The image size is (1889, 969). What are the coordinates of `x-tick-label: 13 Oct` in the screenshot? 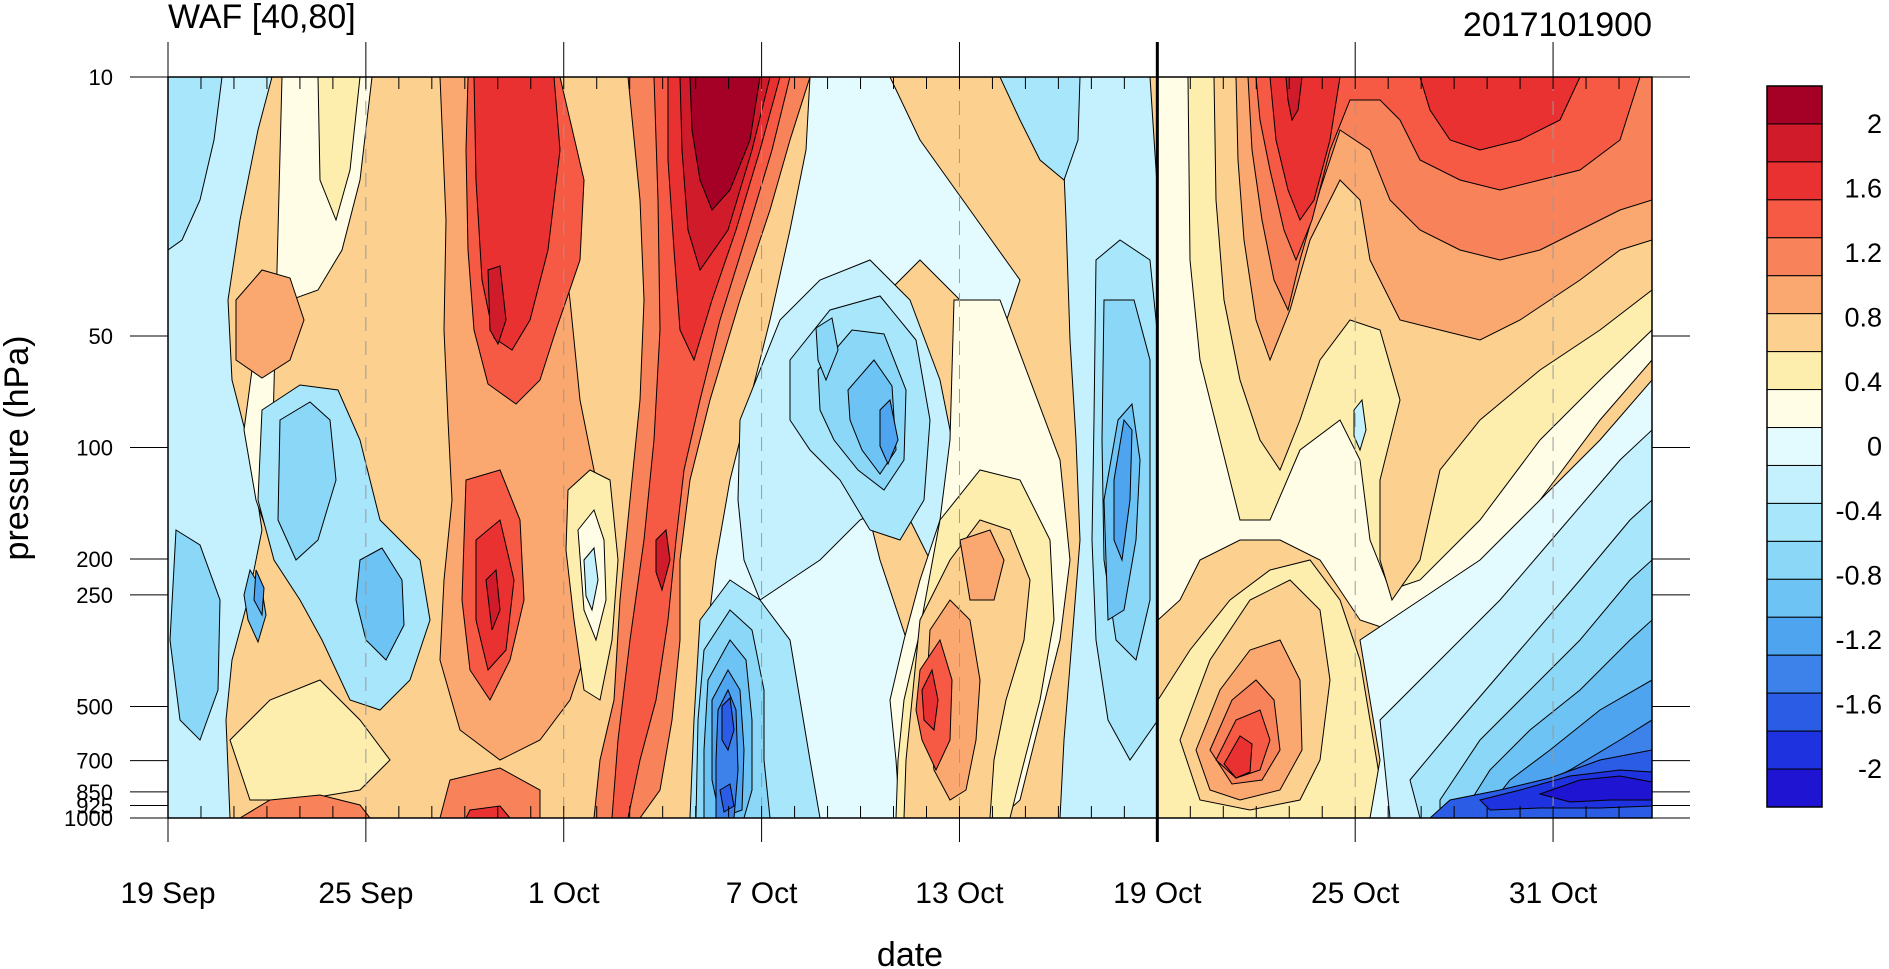 It's located at (959, 893).